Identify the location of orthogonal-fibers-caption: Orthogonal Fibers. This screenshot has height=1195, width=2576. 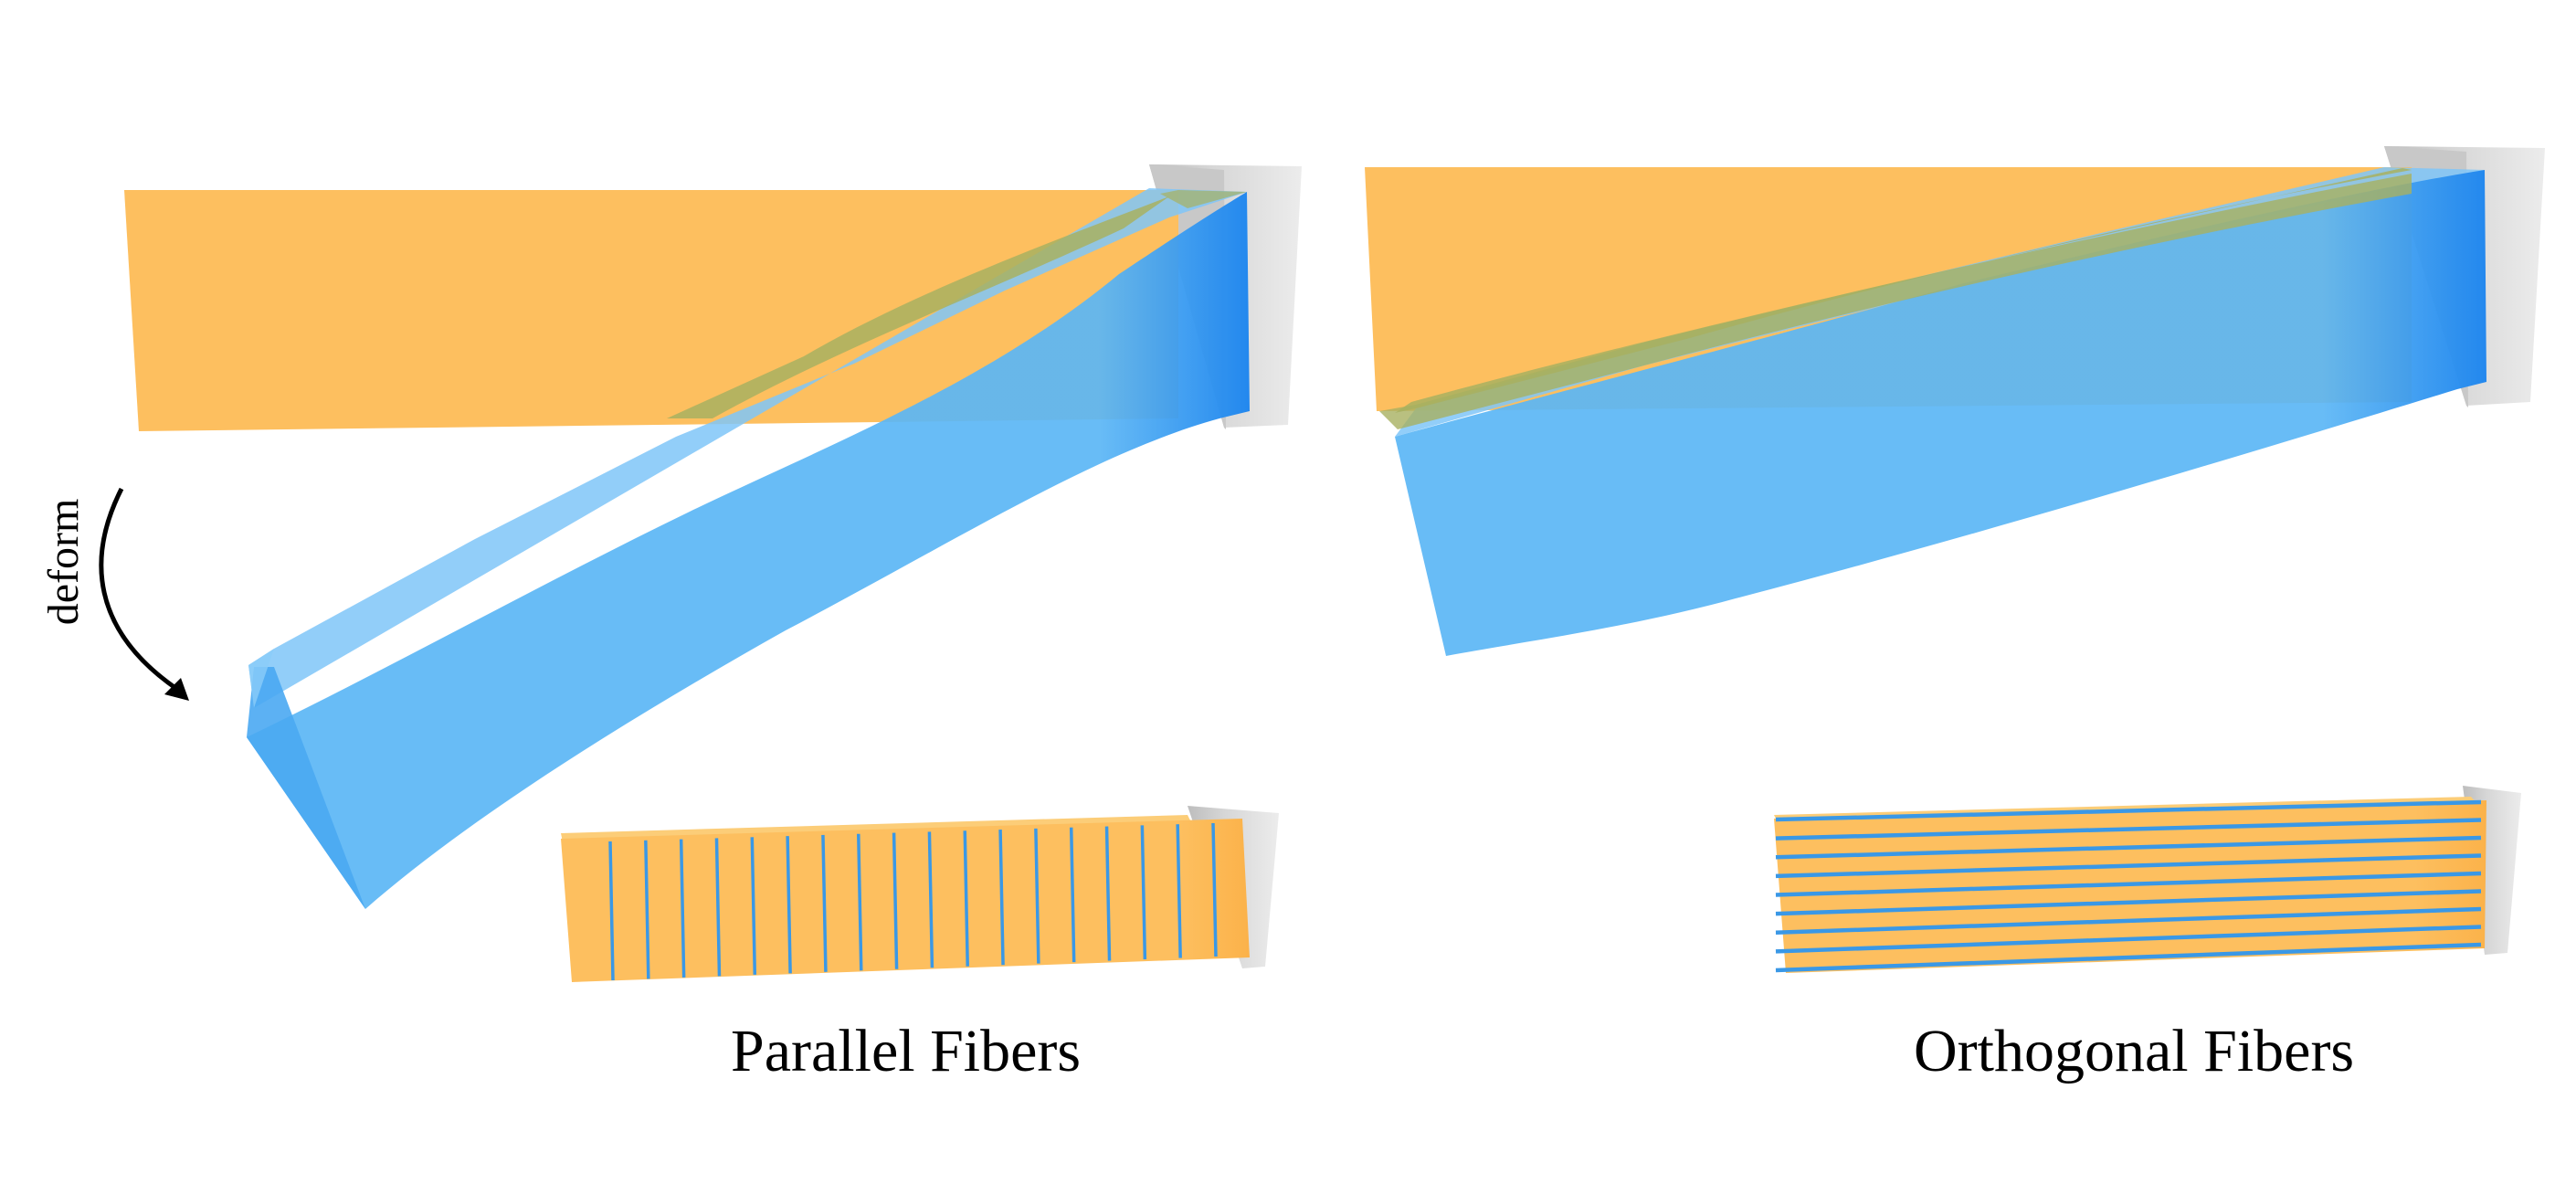
(2134, 1051).